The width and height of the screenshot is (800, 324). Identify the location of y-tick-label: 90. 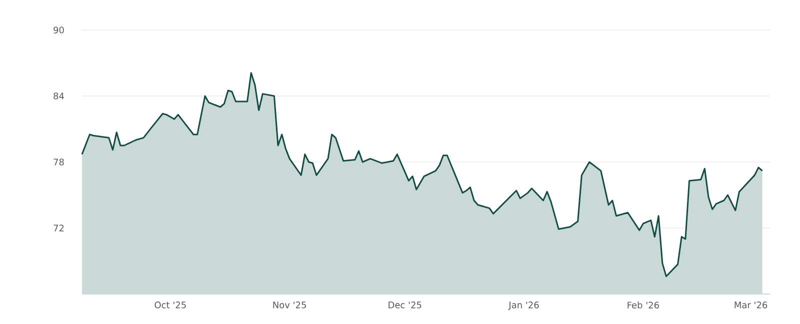
(59, 30).